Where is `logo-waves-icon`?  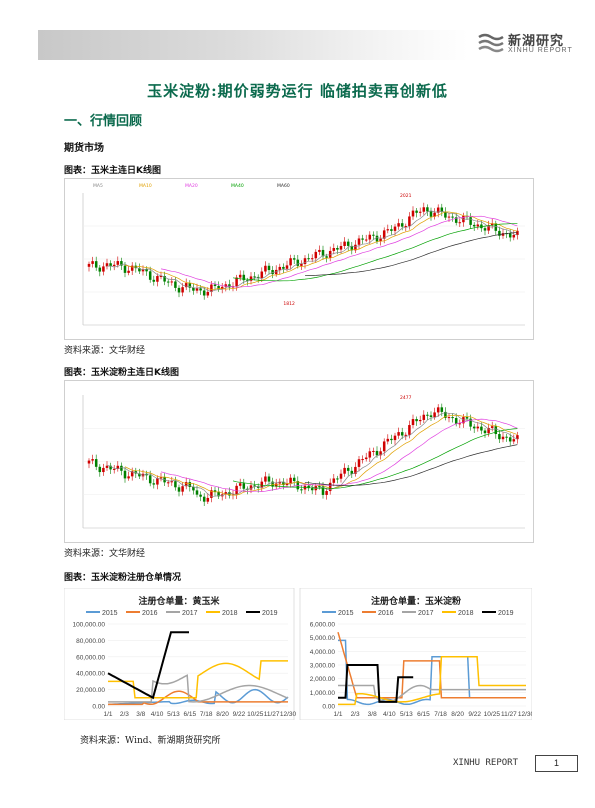 logo-waves-icon is located at coordinates (491, 43).